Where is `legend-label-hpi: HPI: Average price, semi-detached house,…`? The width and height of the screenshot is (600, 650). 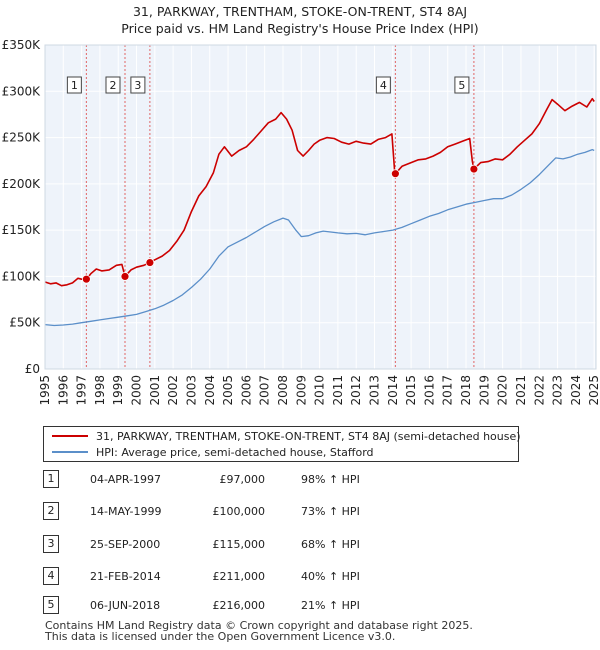 legend-label-hpi: HPI: Average price, semi-detached house,… is located at coordinates (235, 452).